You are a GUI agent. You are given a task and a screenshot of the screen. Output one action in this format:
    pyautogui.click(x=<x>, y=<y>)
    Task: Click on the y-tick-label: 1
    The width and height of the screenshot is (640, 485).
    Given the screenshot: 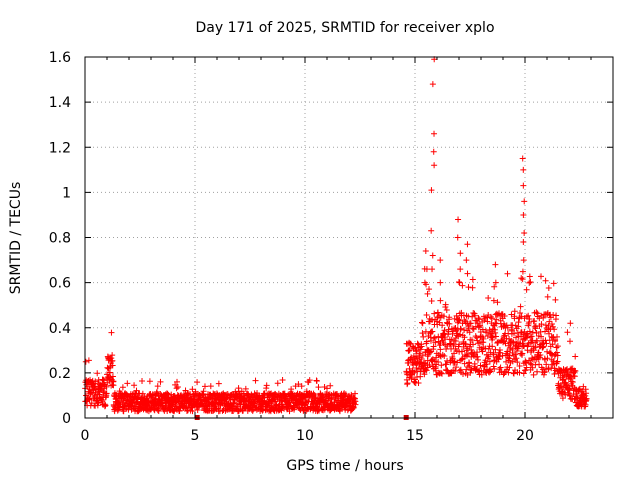 What is the action you would take?
    pyautogui.click(x=66, y=193)
    